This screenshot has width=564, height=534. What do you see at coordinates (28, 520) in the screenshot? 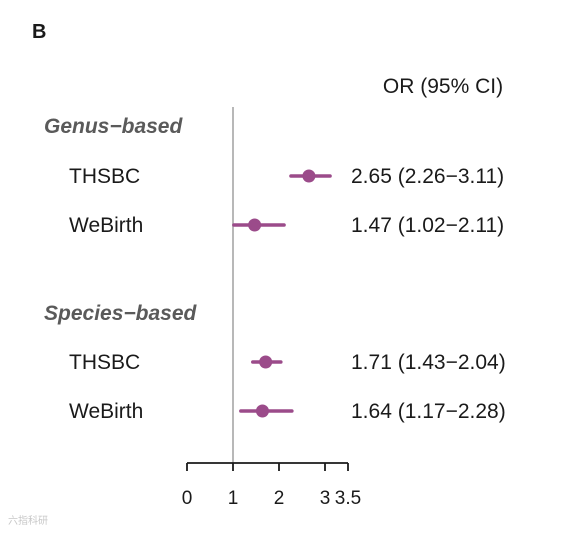
I see `watermark: 六指科研` at bounding box center [28, 520].